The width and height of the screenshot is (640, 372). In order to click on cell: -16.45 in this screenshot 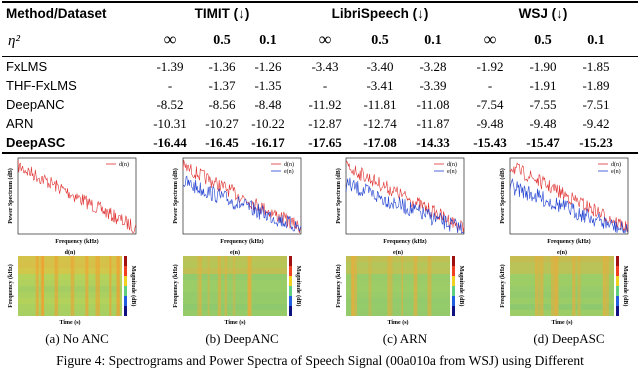, I will do `click(222, 142)`.